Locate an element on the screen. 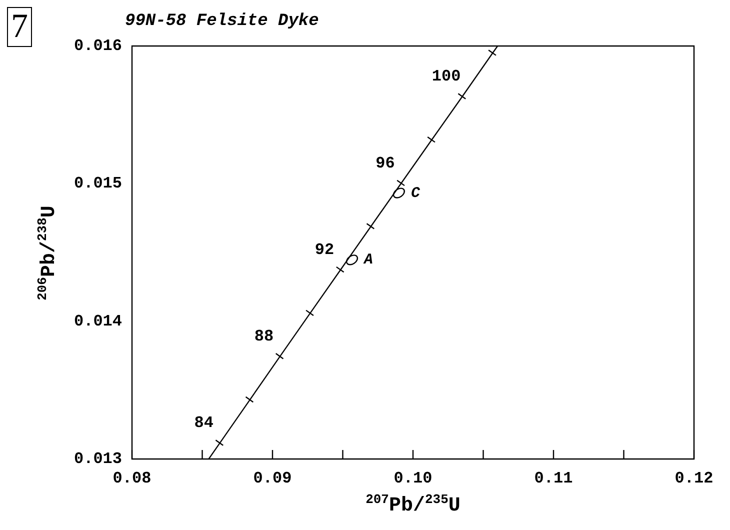  x-axis-title: $^{207}$Pb/$^{235}$U is located at coordinates (413, 505).